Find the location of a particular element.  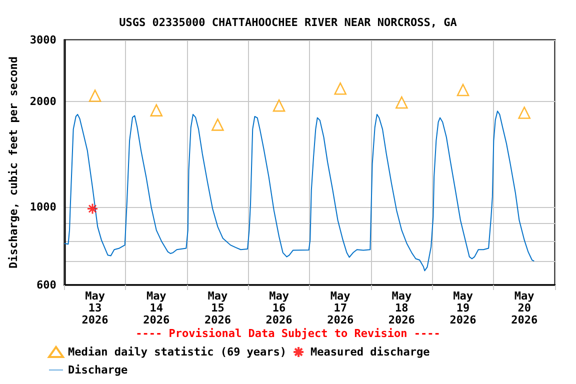

y-tick-label: 600 is located at coordinates (46, 285).